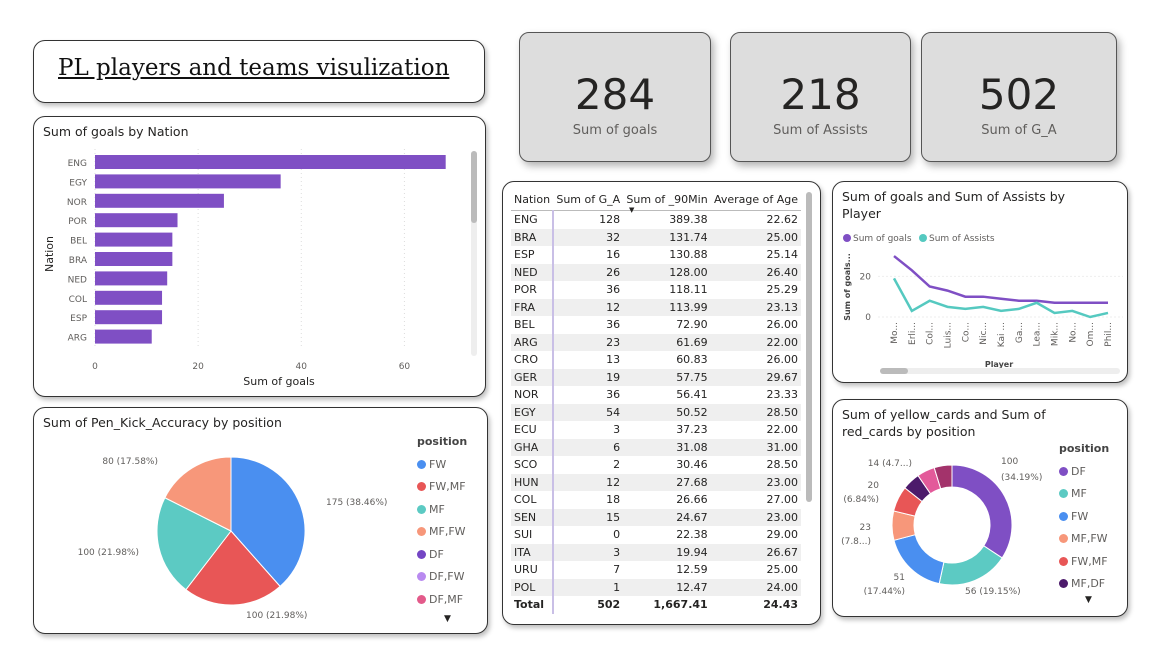 The width and height of the screenshot is (1162, 665). I want to click on total-cell: 502, so click(609, 604).